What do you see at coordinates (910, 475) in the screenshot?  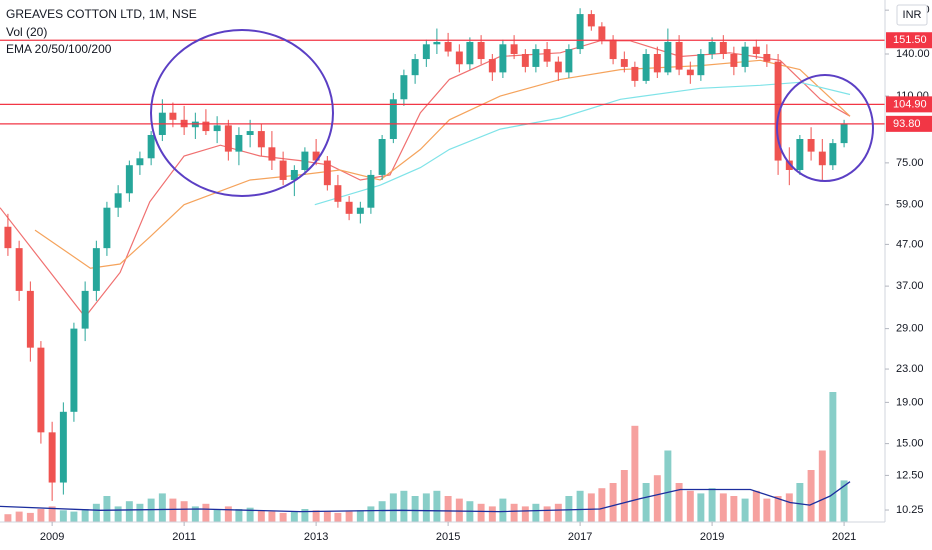 I see `y-tick-label: 12.50` at bounding box center [910, 475].